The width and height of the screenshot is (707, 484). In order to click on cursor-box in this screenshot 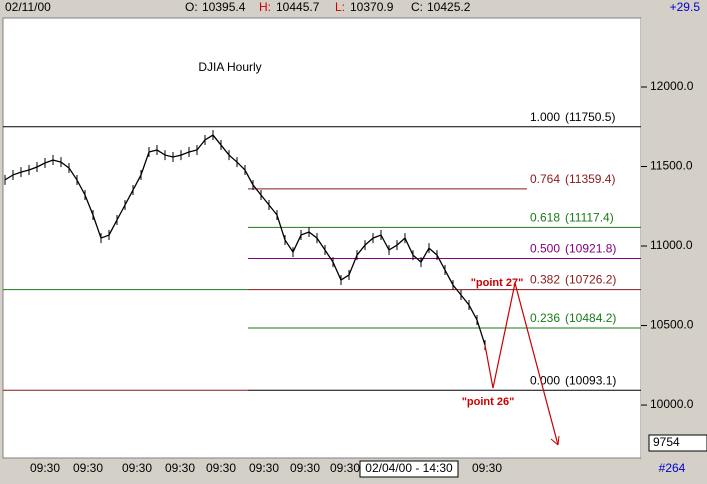, I will do `click(409, 469)`.